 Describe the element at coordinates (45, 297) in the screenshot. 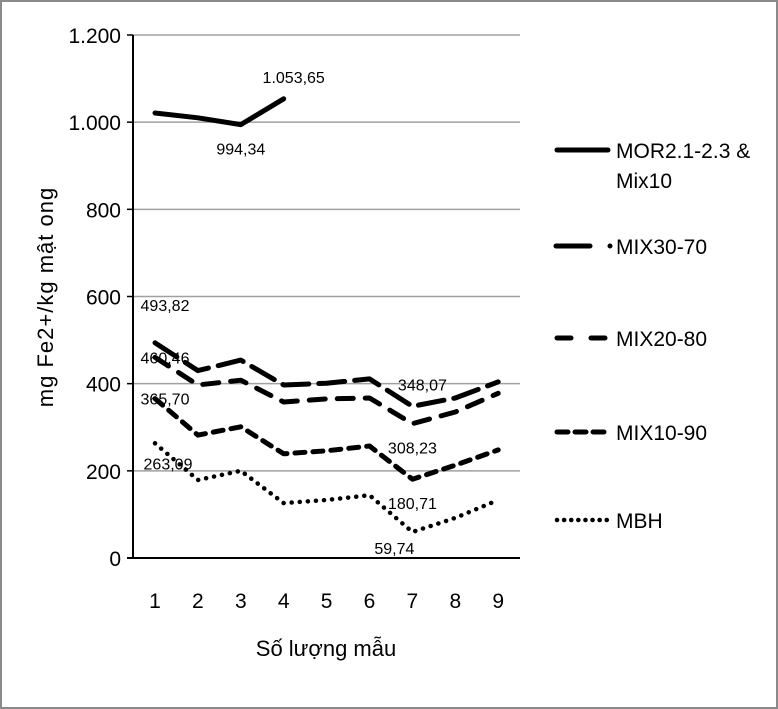

I see `y-axis-title: mg Fe2+/kg mật ong` at that location.